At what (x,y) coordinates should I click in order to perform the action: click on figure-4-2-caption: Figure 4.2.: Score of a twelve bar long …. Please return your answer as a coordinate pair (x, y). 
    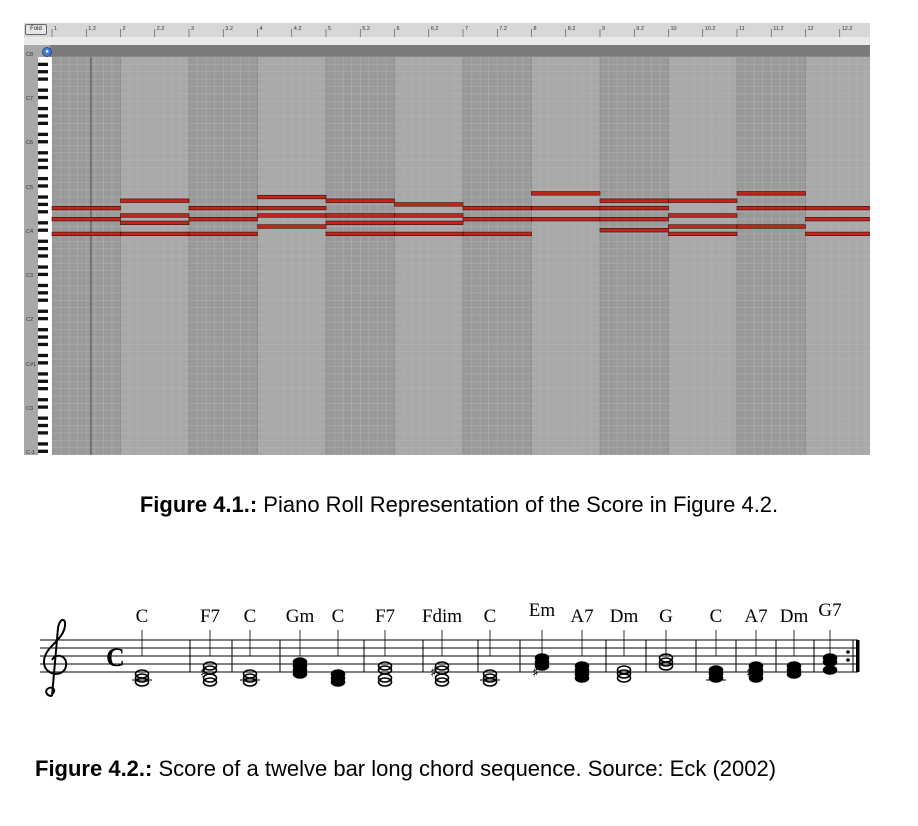
    Looking at the image, I should click on (405, 769).